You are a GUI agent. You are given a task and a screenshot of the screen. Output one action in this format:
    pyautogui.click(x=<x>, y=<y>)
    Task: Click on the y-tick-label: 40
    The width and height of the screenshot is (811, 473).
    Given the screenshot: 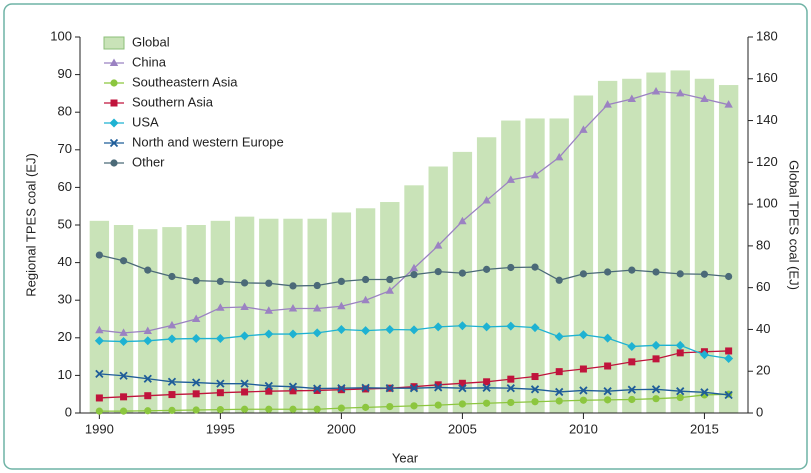 What is the action you would take?
    pyautogui.click(x=65, y=261)
    